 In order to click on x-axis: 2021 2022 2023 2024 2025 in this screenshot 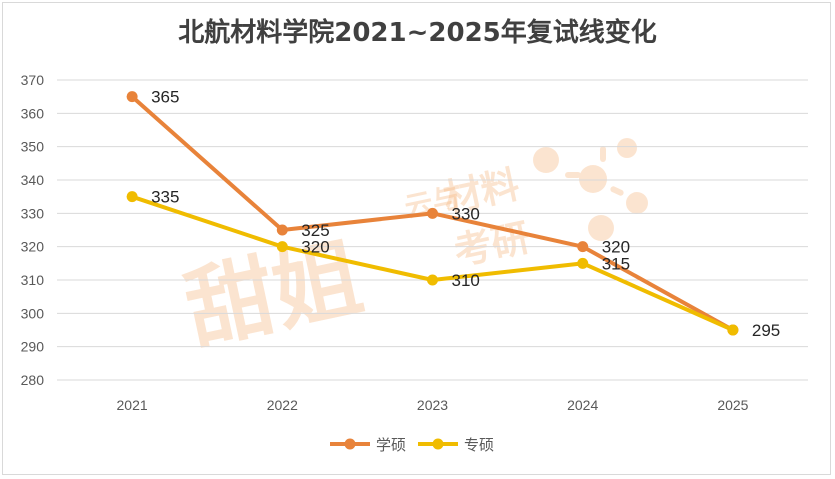, I will do `click(433, 405)`.